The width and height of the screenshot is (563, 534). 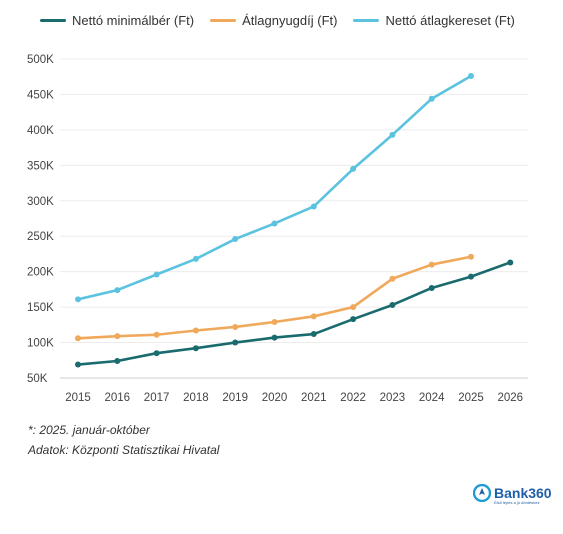 I want to click on y-tick-label: 350K, so click(x=40, y=166).